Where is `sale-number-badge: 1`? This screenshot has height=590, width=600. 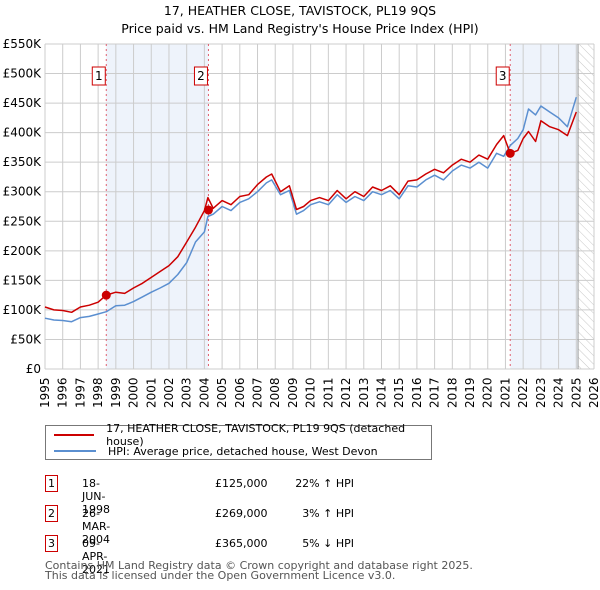
sale-number-badge: 1 is located at coordinates (51, 483).